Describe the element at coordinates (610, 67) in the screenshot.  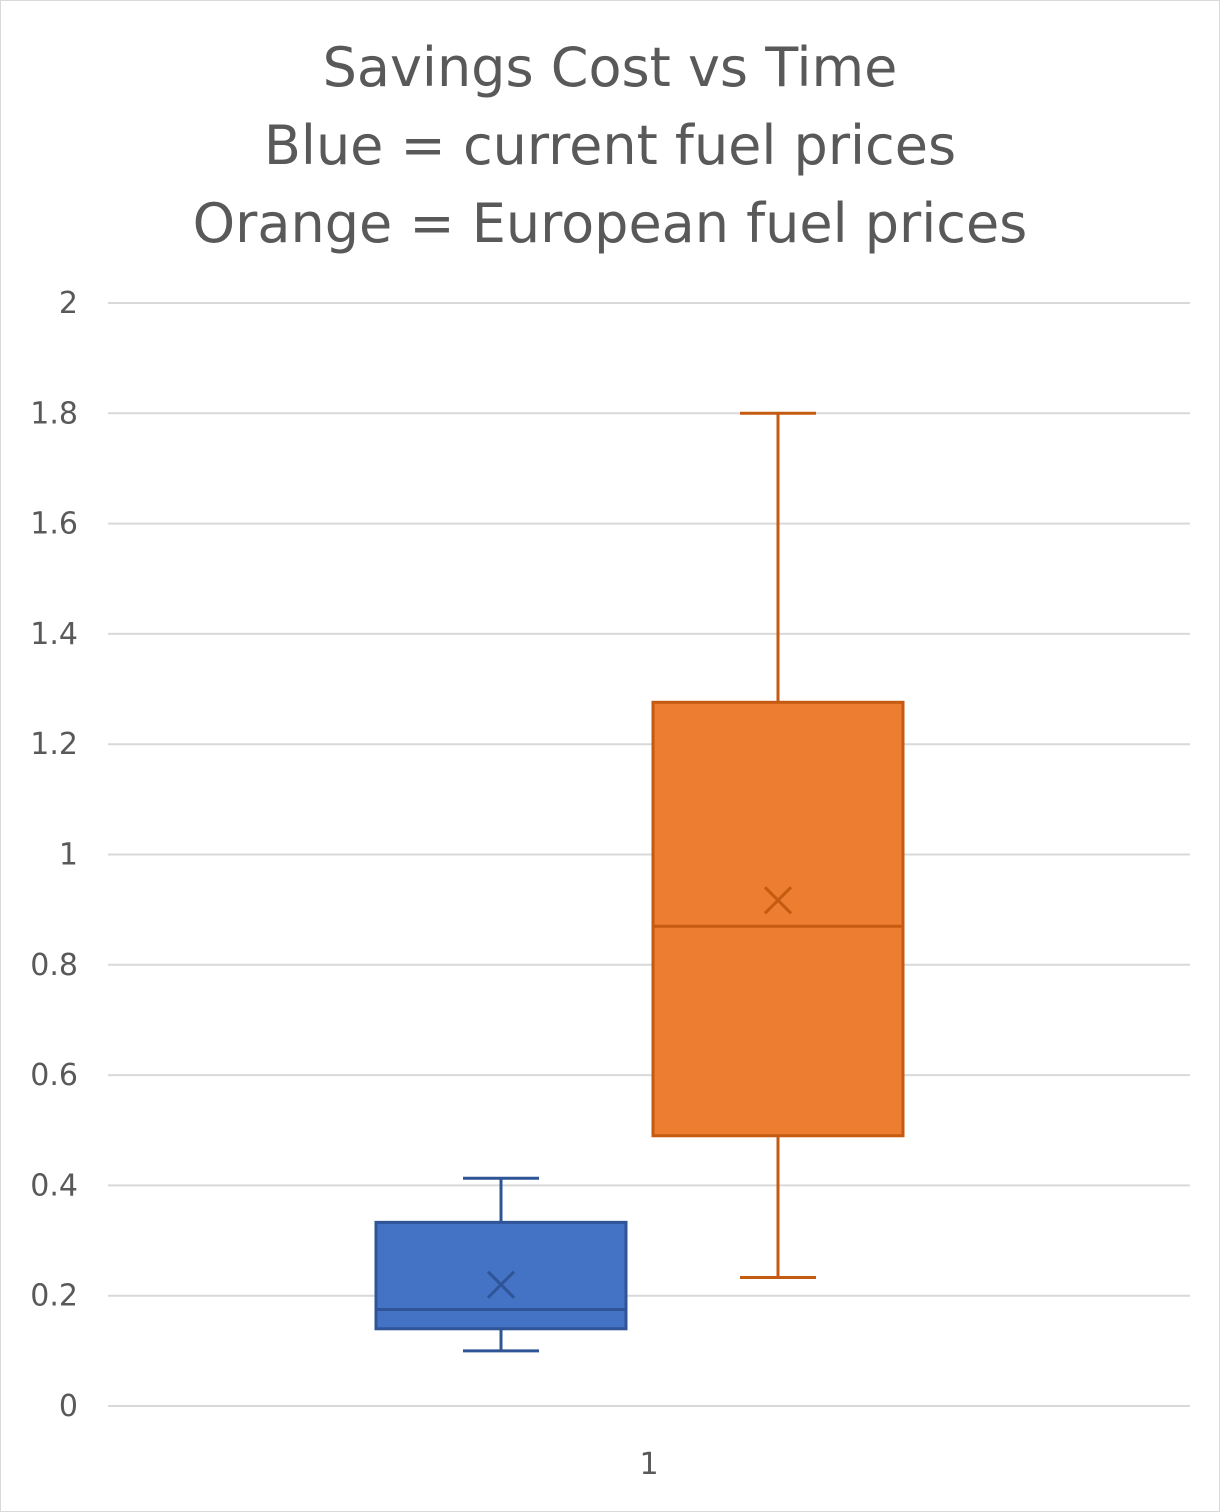
I see `chart-title-line-1: Savings Cost vs Time` at that location.